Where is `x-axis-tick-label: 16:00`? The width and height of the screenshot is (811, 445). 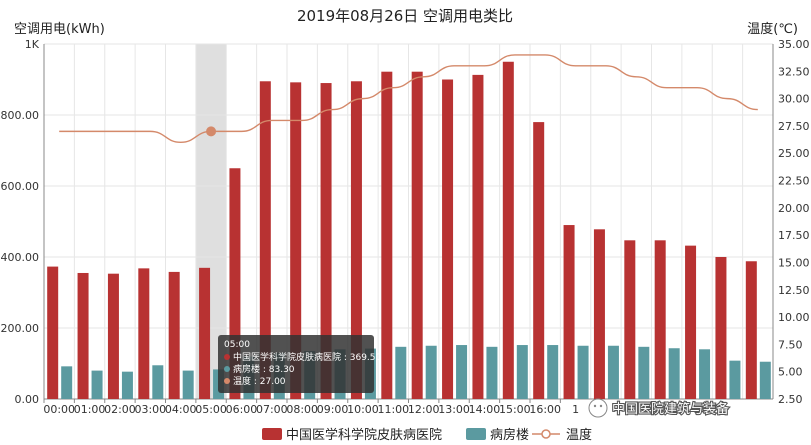
x-axis-tick-label: 16:00 is located at coordinates (545, 409).